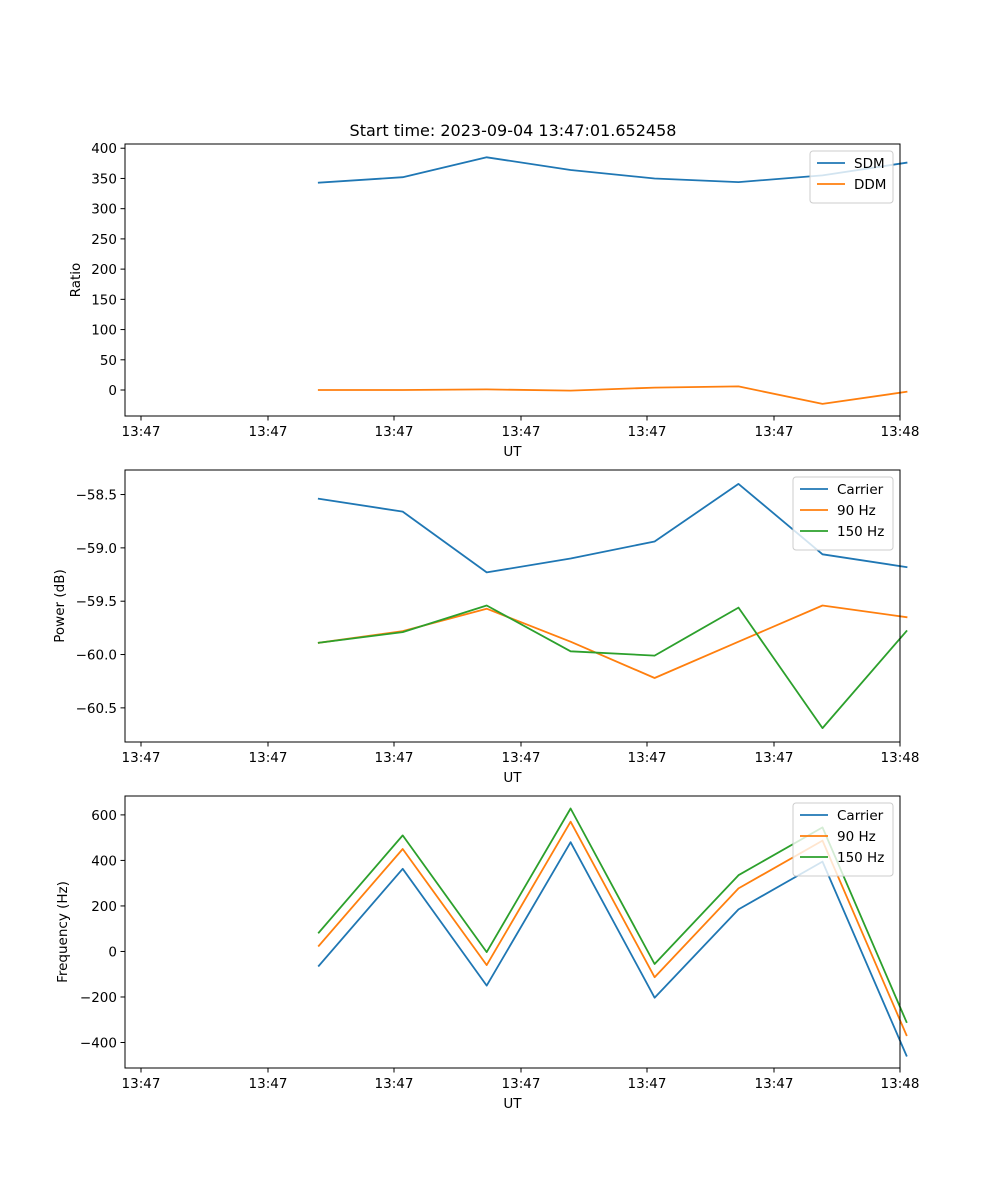 This screenshot has width=1000, height=1200. I want to click on legend-box, so click(851, 177).